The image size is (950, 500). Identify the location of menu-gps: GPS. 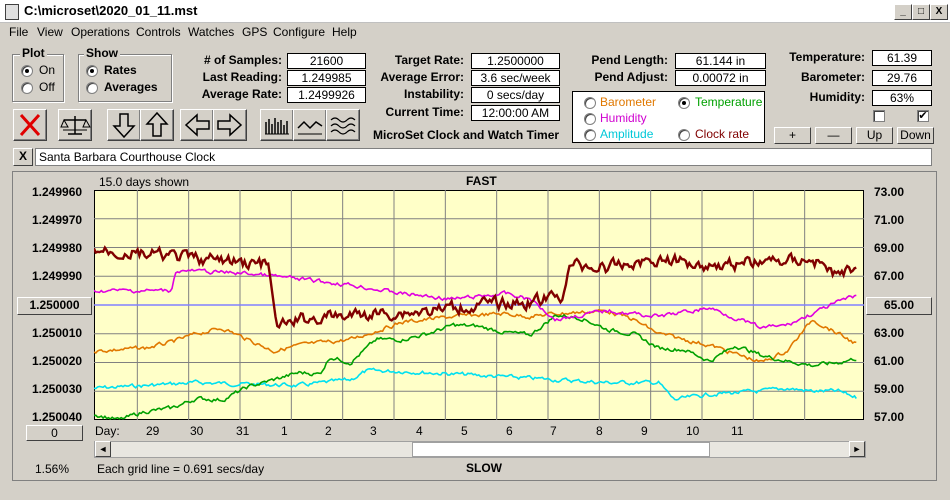
(255, 32).